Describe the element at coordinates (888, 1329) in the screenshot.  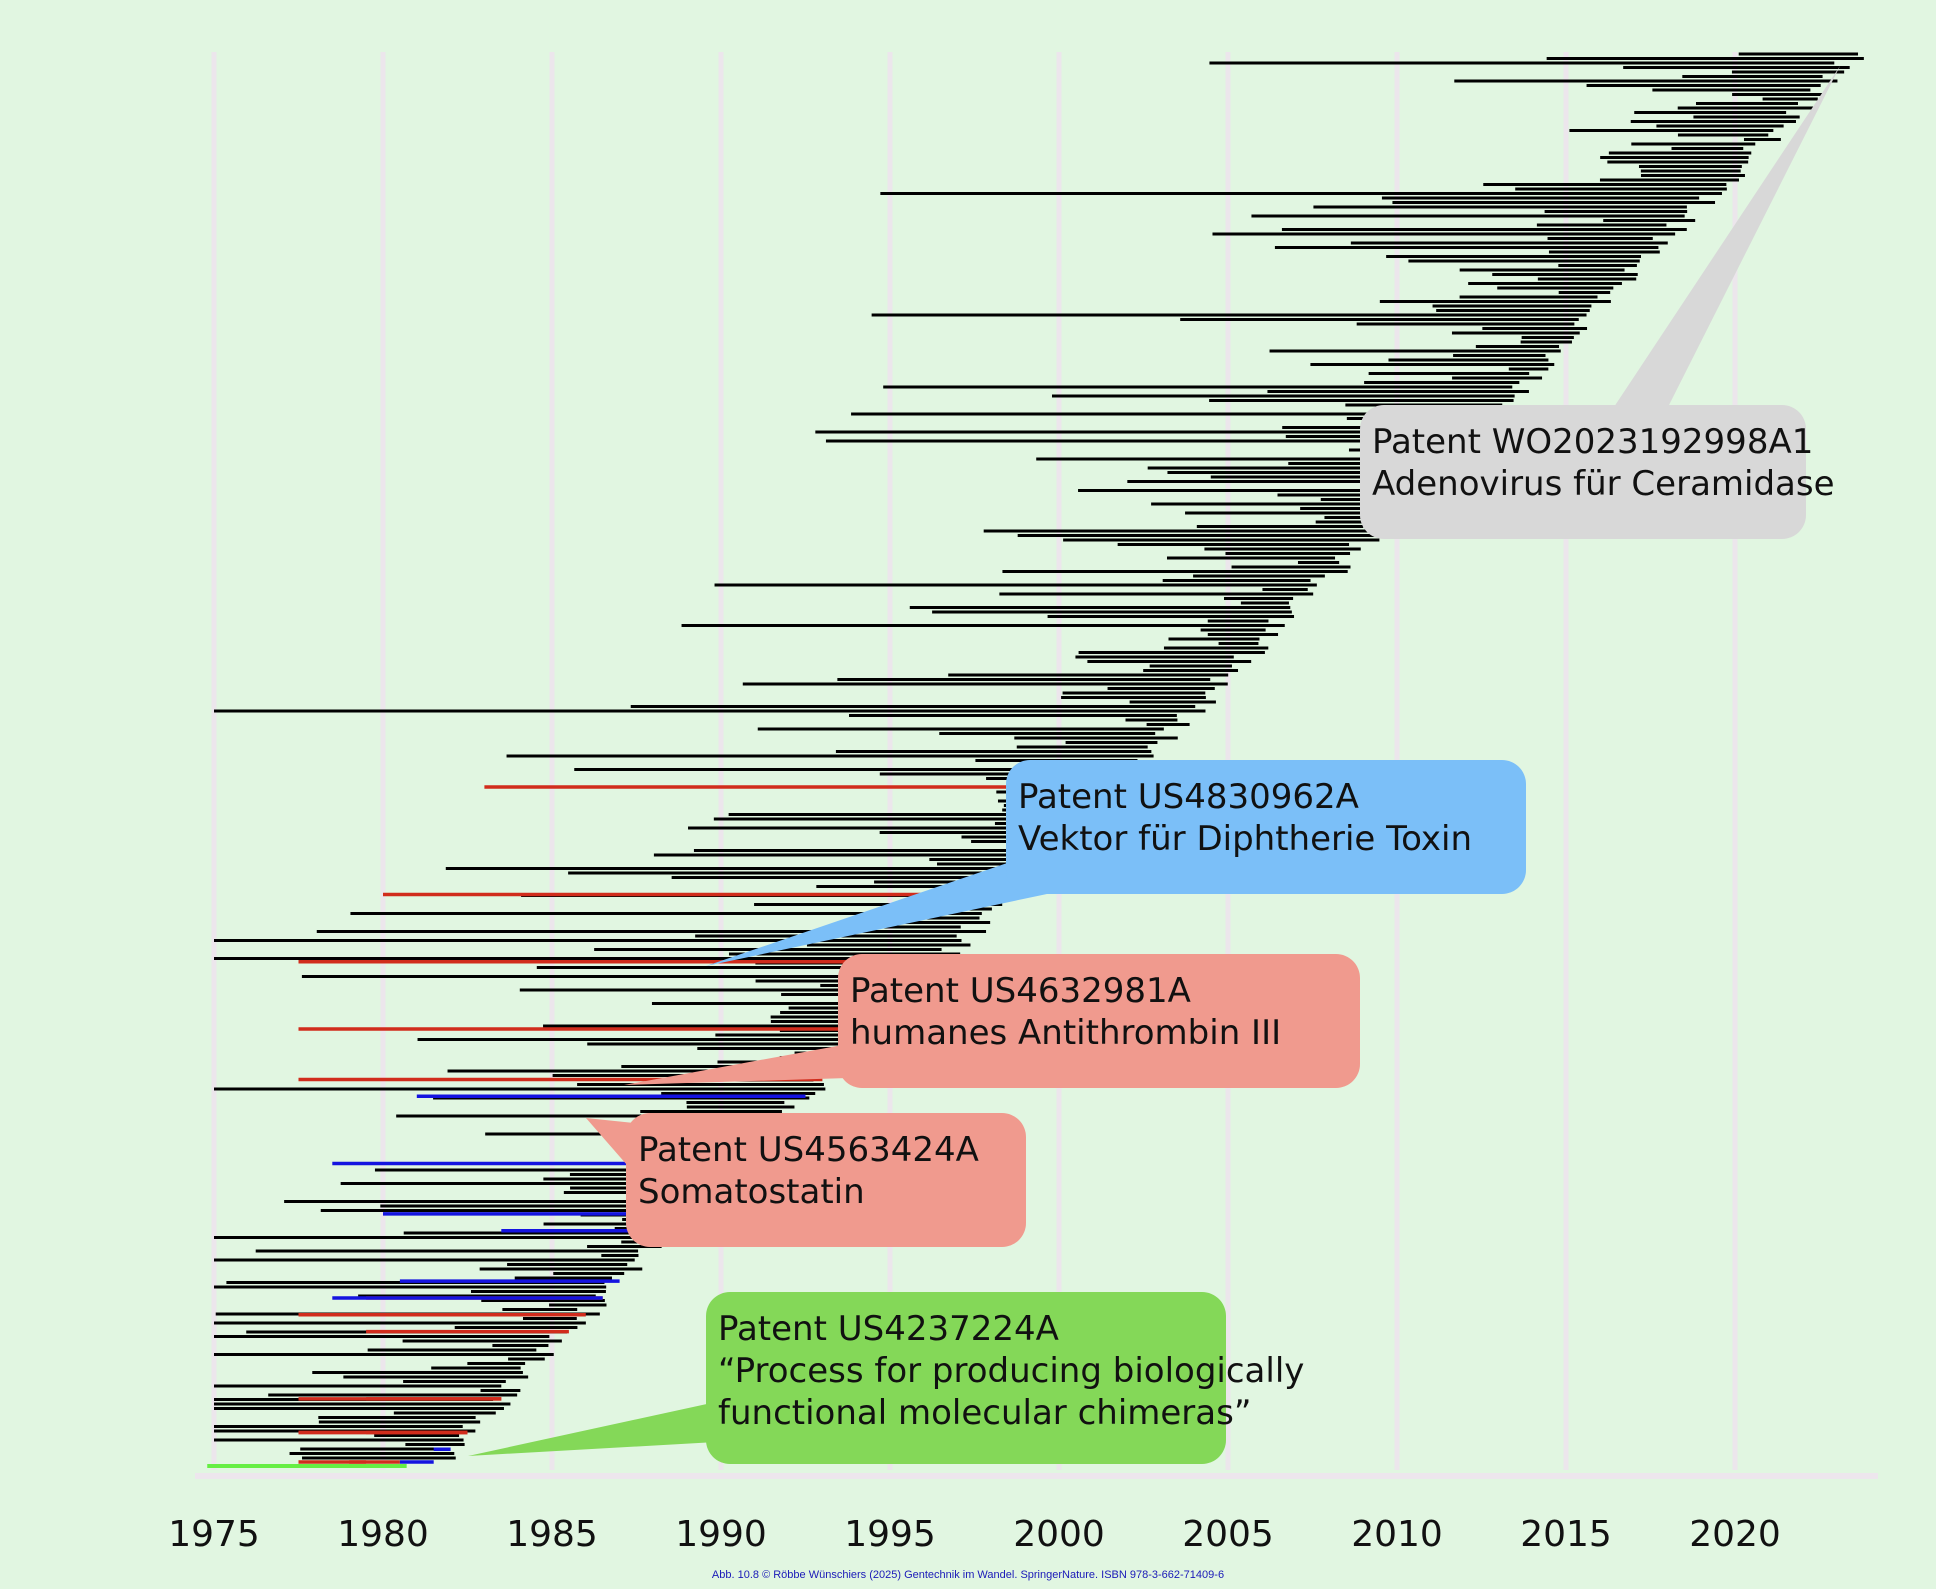
I see `callout-line-1: Patent US4237224A` at that location.